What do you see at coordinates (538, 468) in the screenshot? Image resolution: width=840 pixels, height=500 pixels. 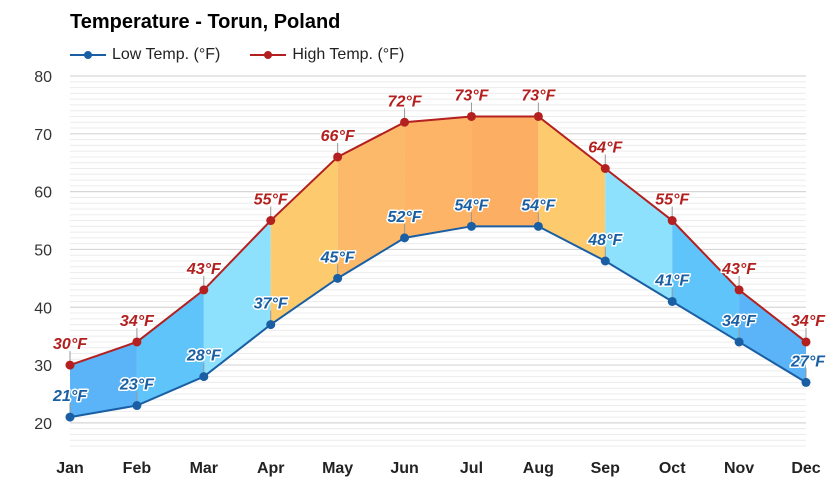 I see `x-tick-label: Aug` at bounding box center [538, 468].